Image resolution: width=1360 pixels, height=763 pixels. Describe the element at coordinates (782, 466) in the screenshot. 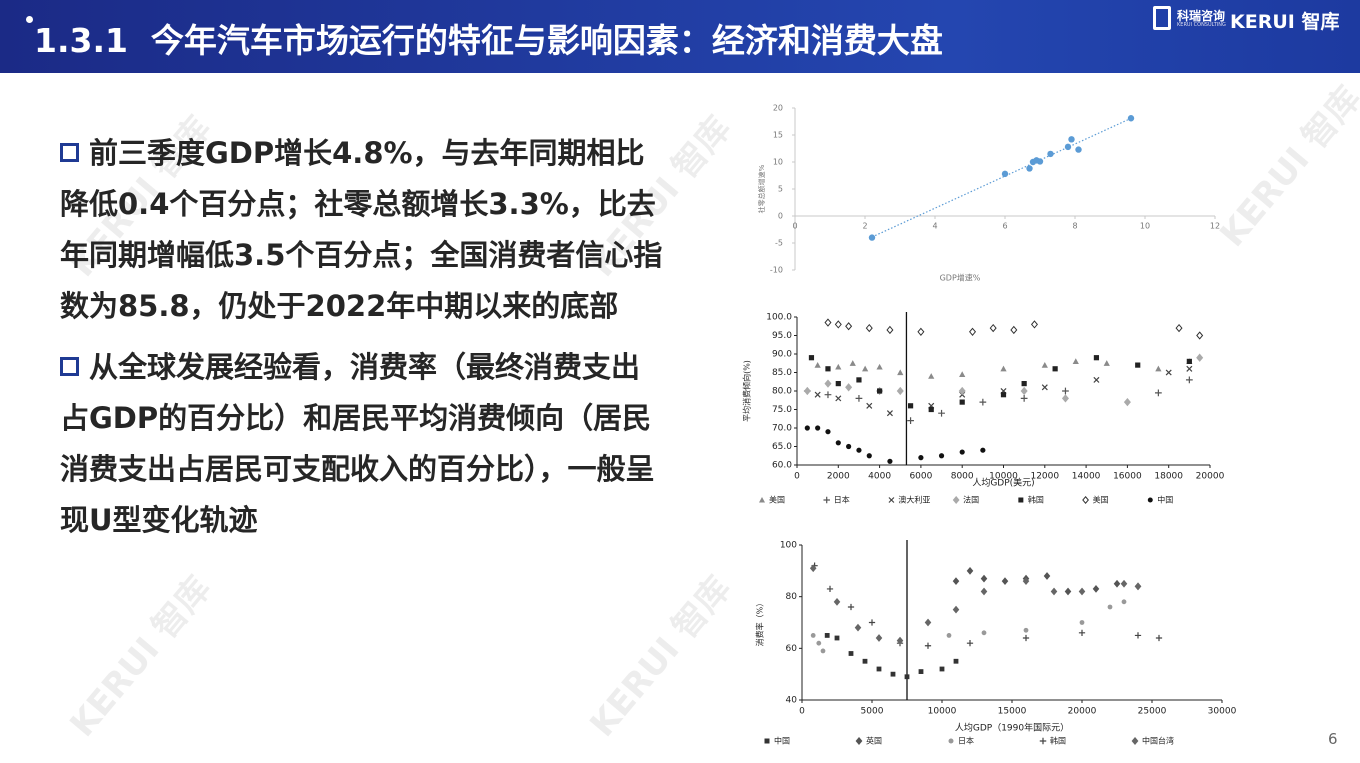

I see `y-tick-label: 60.0` at that location.